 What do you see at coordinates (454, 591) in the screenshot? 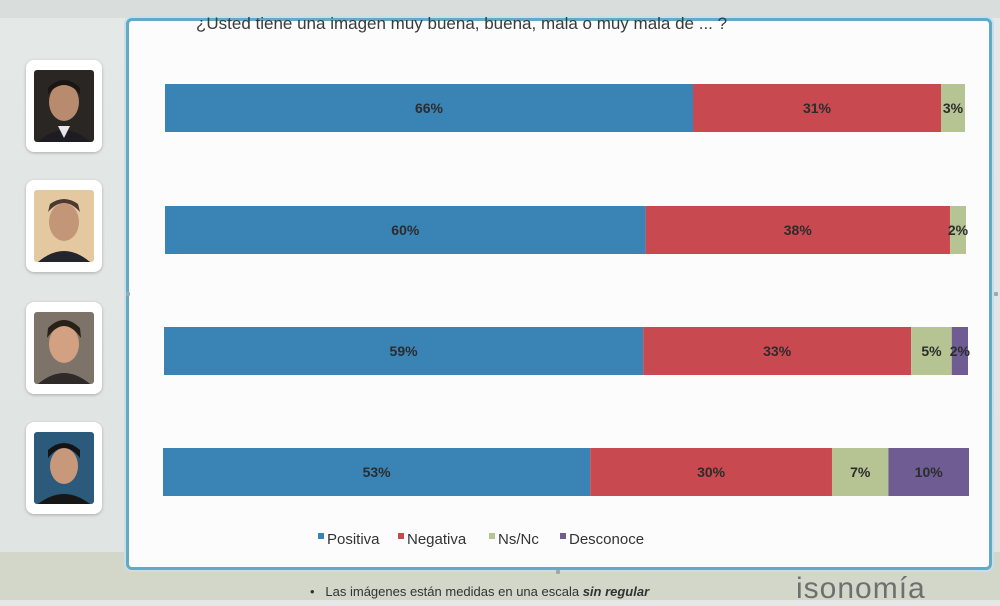
I see `footnote-text: Las imágenes están medidas en una escala` at bounding box center [454, 591].